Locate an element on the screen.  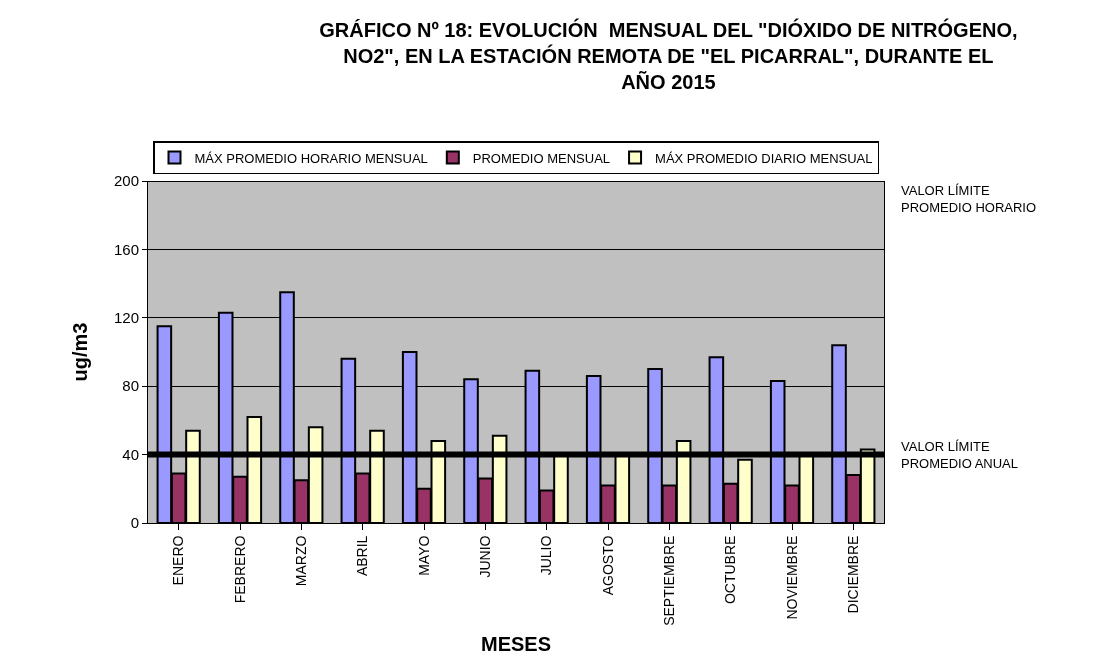
chart-title: GRÁFICO Nº 18: EVOLUCIÓN MENSUAL DEL "DIÓXIDO DE NITRÓGENO, NO2", EN LA ESTACIÓN REMOTA DE "EL PICARRAL", DURANTE EL AÑO 2015 is located at coordinates (668, 55).